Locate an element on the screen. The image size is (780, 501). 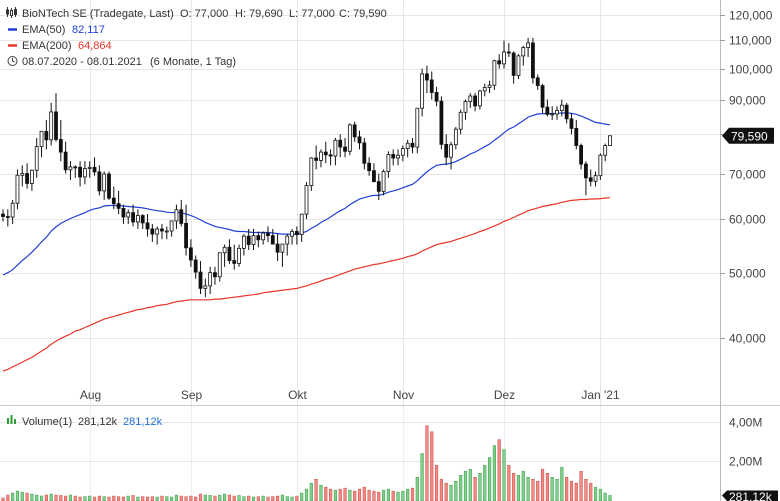
price-tick-label: 60,000 is located at coordinates (747, 220).